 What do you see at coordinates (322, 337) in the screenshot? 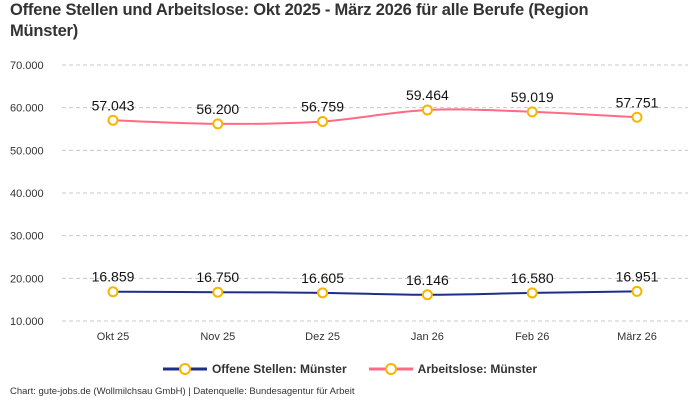
I see `x-tick-label: Dez 25` at bounding box center [322, 337].